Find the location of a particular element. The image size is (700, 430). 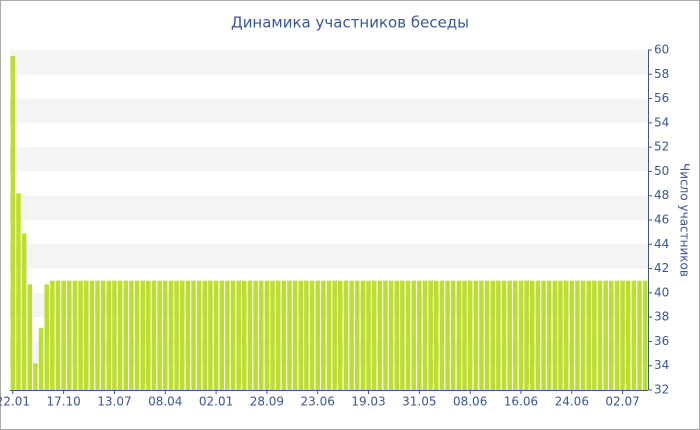

y-tick-label: 42 is located at coordinates (661, 268).